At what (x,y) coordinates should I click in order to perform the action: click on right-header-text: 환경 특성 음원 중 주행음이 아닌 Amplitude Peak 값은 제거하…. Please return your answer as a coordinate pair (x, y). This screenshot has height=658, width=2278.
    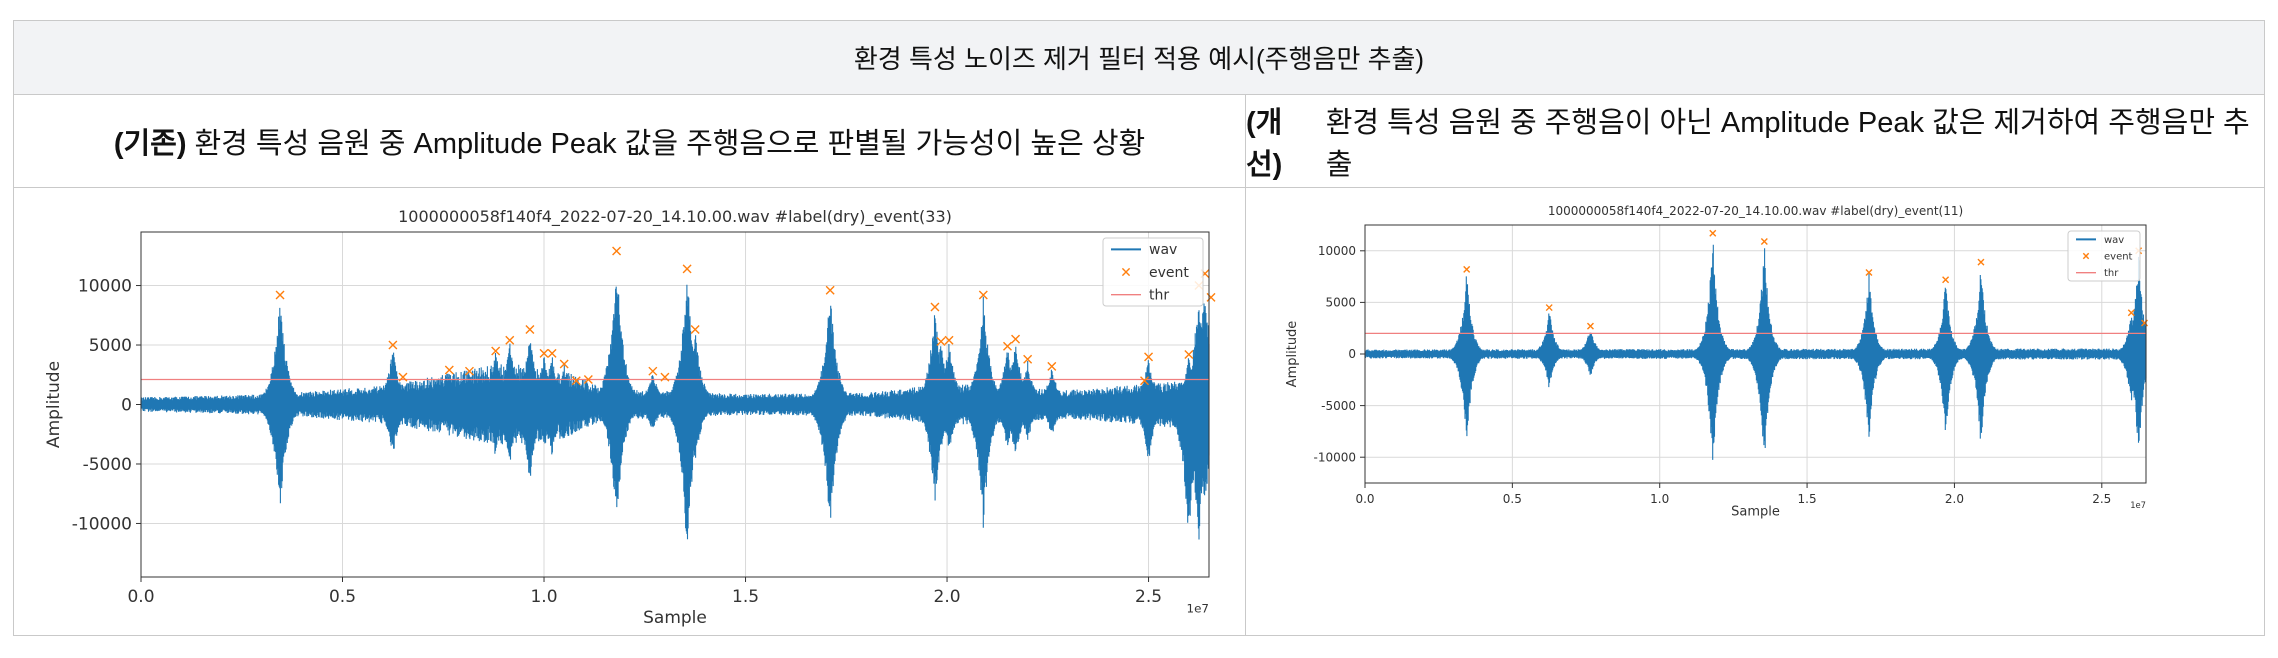
    Looking at the image, I should click on (1787, 143).